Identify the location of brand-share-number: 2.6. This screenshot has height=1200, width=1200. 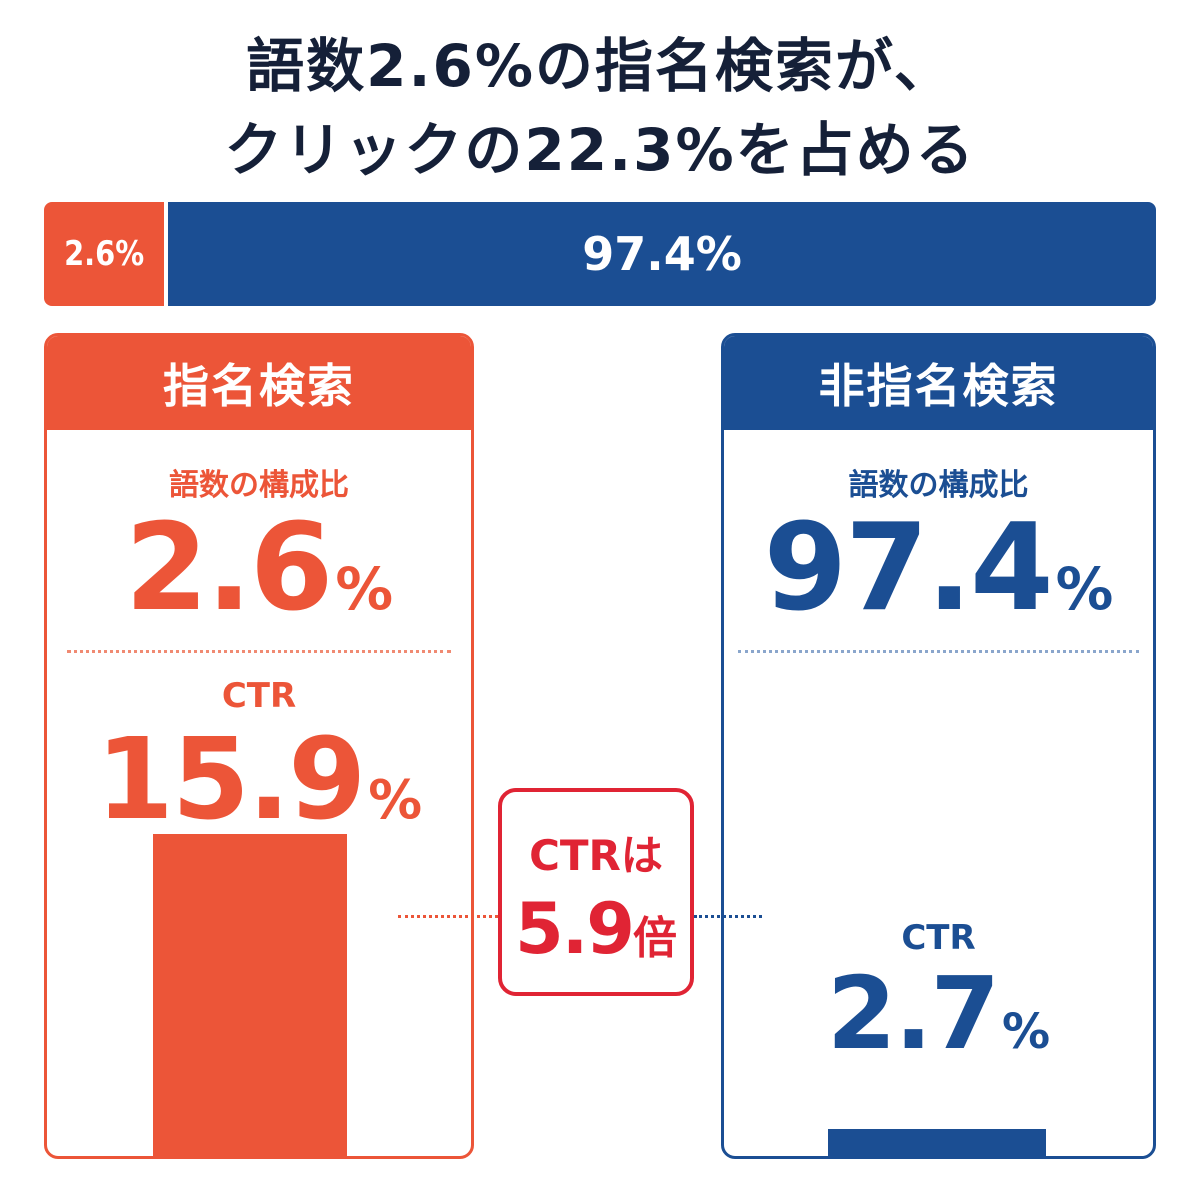
(229, 568).